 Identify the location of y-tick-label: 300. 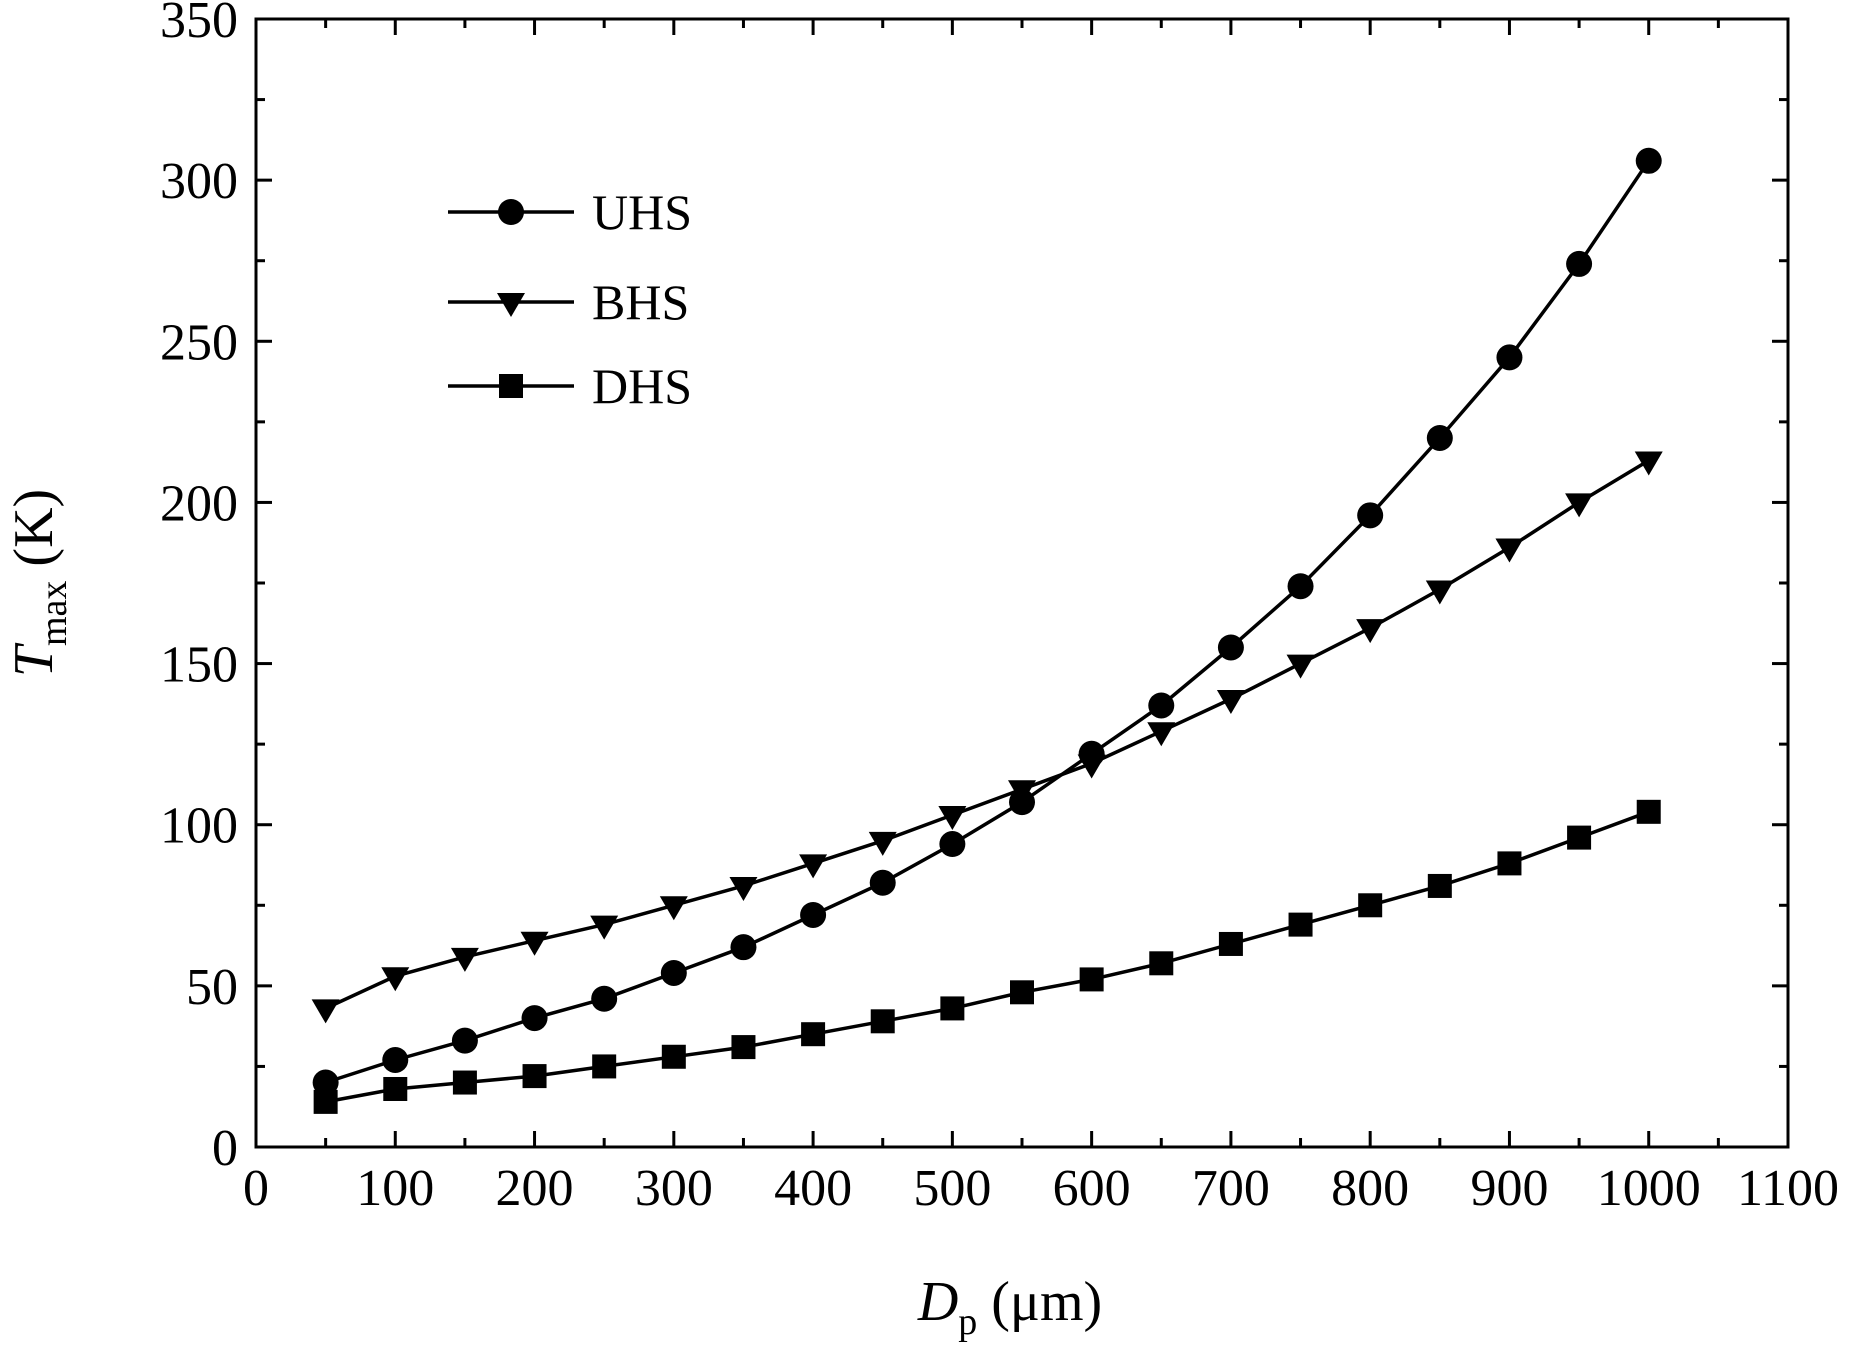
(199, 181).